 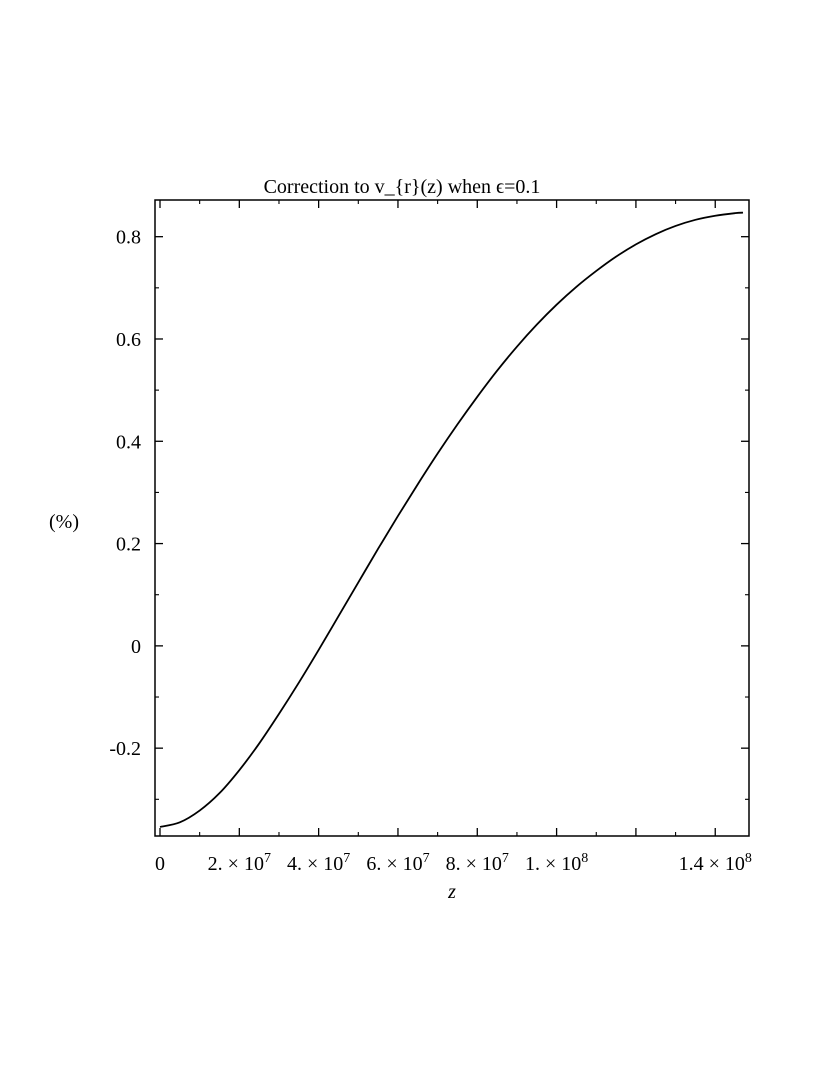 I want to click on x-axis-label: z, so click(x=451, y=892).